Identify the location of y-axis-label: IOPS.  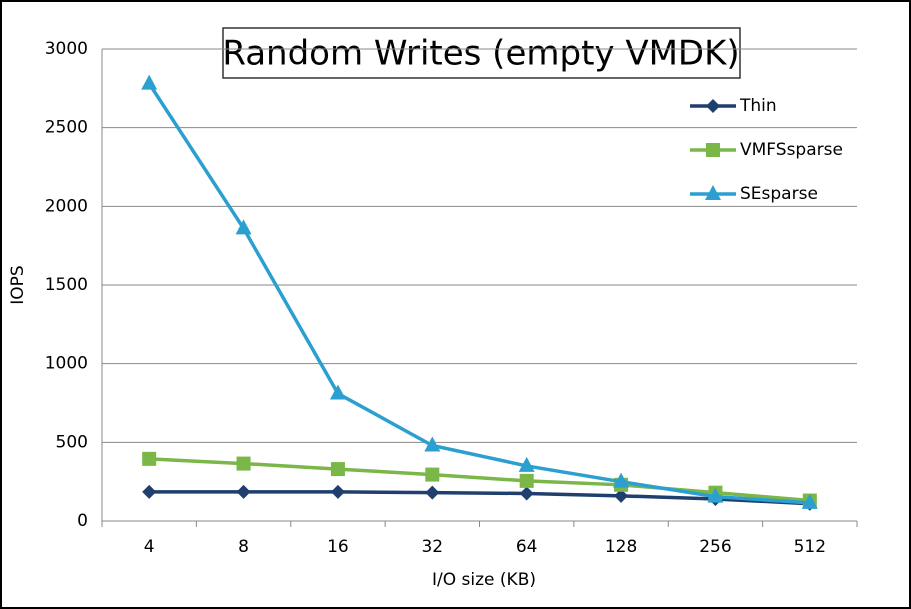
(18, 284).